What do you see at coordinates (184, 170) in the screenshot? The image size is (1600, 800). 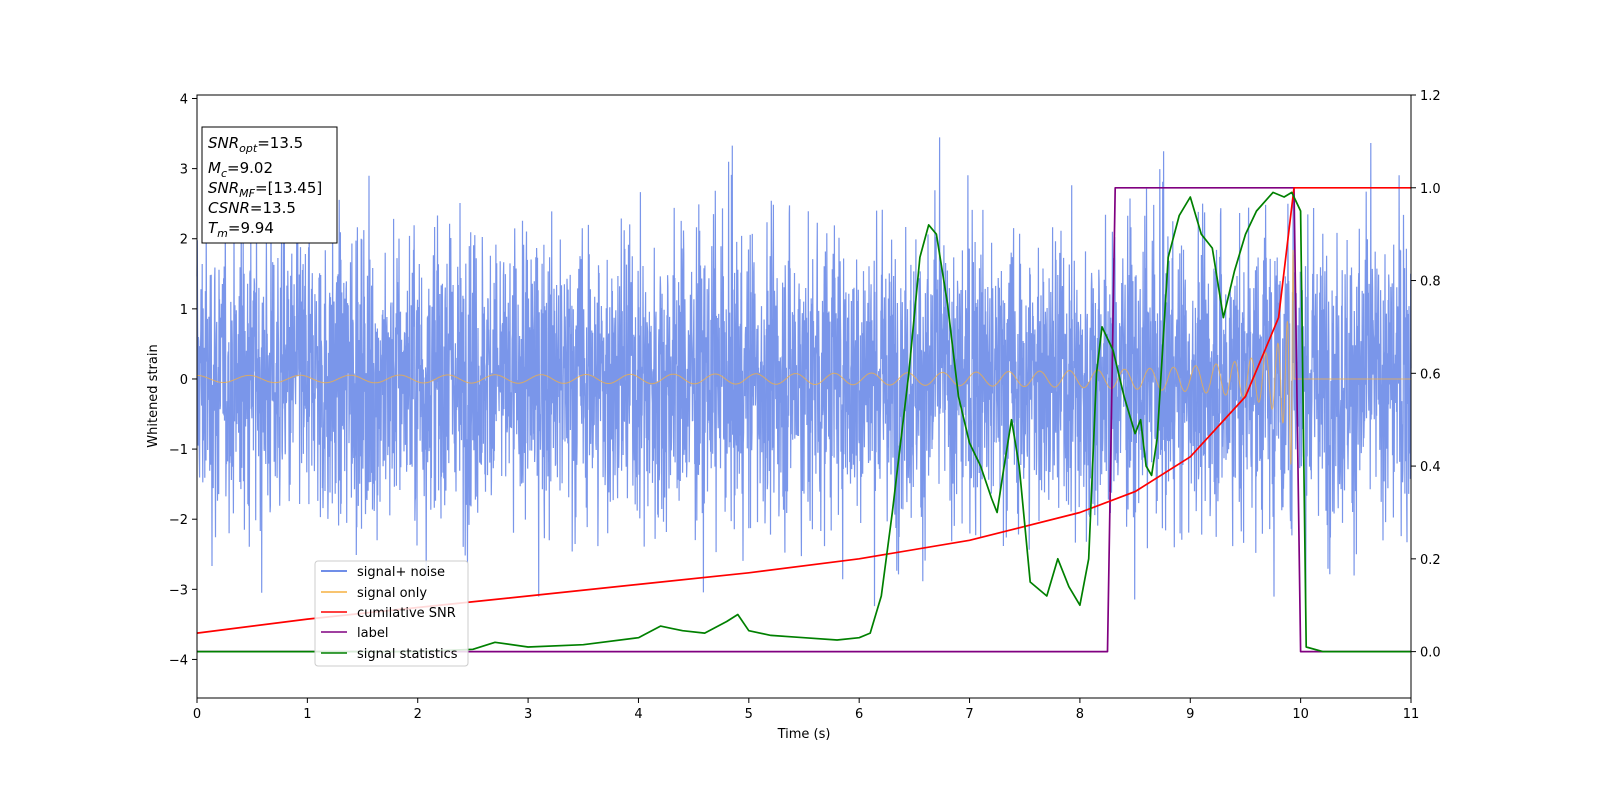 I see `y-tick-label: 3` at bounding box center [184, 170].